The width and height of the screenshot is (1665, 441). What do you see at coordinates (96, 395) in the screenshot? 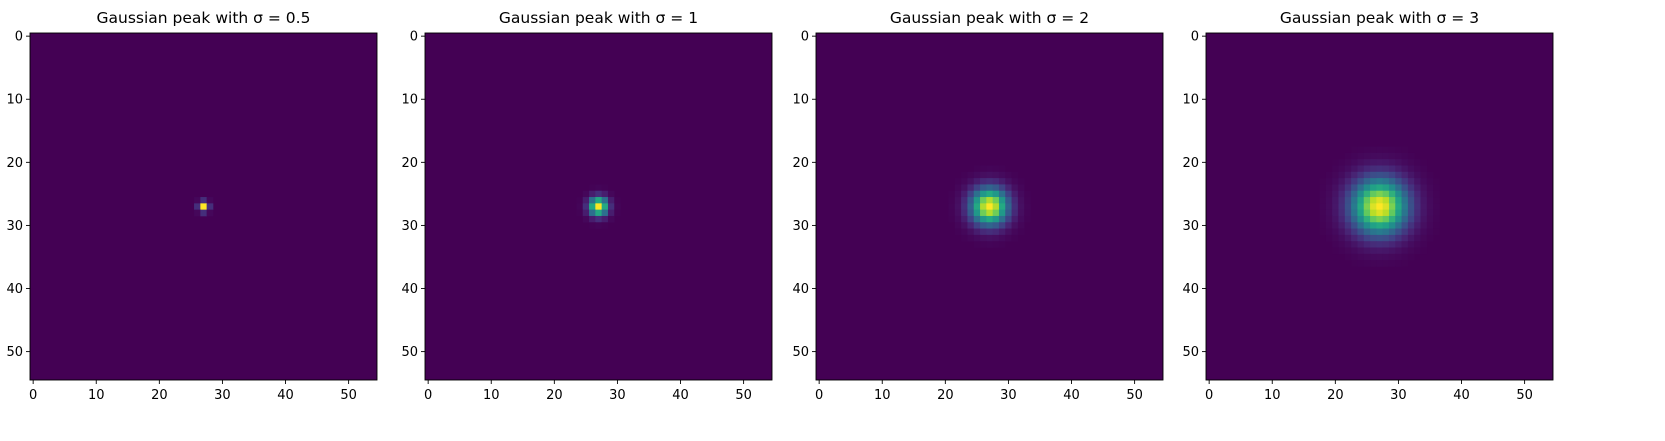
I see `x-tick-label: 10` at bounding box center [96, 395].